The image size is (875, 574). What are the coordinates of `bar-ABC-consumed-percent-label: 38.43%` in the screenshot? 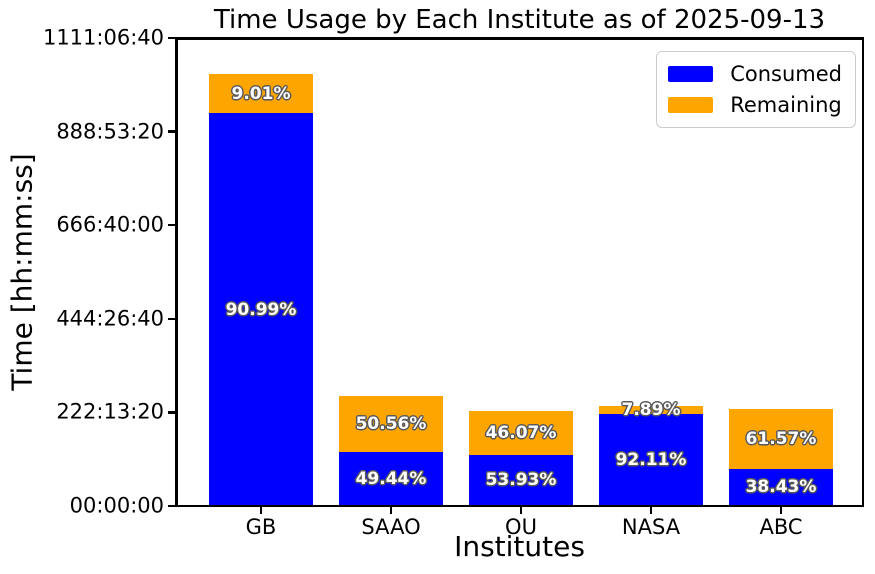 It's located at (781, 487).